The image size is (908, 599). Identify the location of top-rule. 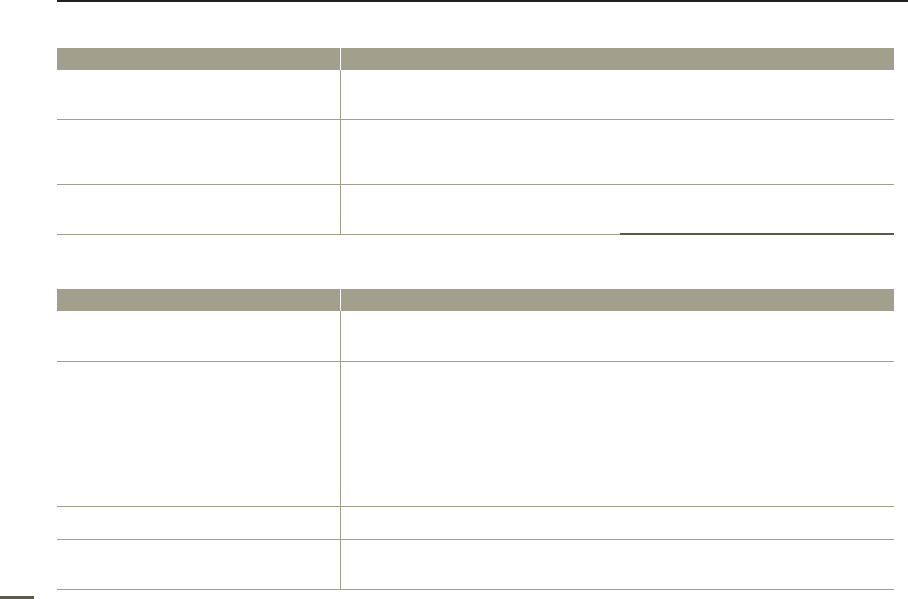
(482, 1).